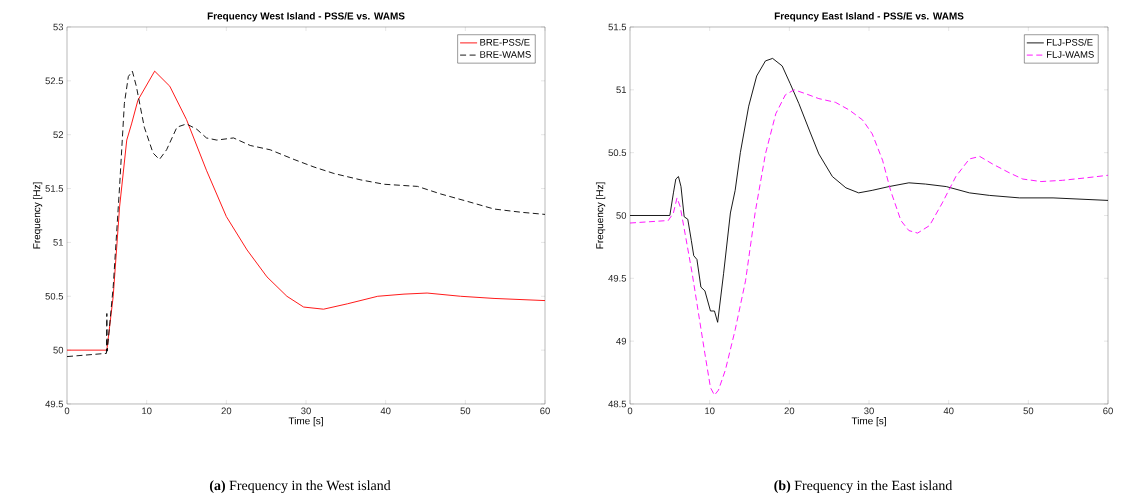  What do you see at coordinates (300, 486) in the screenshot?
I see `text: (a) Frequency in the West island` at bounding box center [300, 486].